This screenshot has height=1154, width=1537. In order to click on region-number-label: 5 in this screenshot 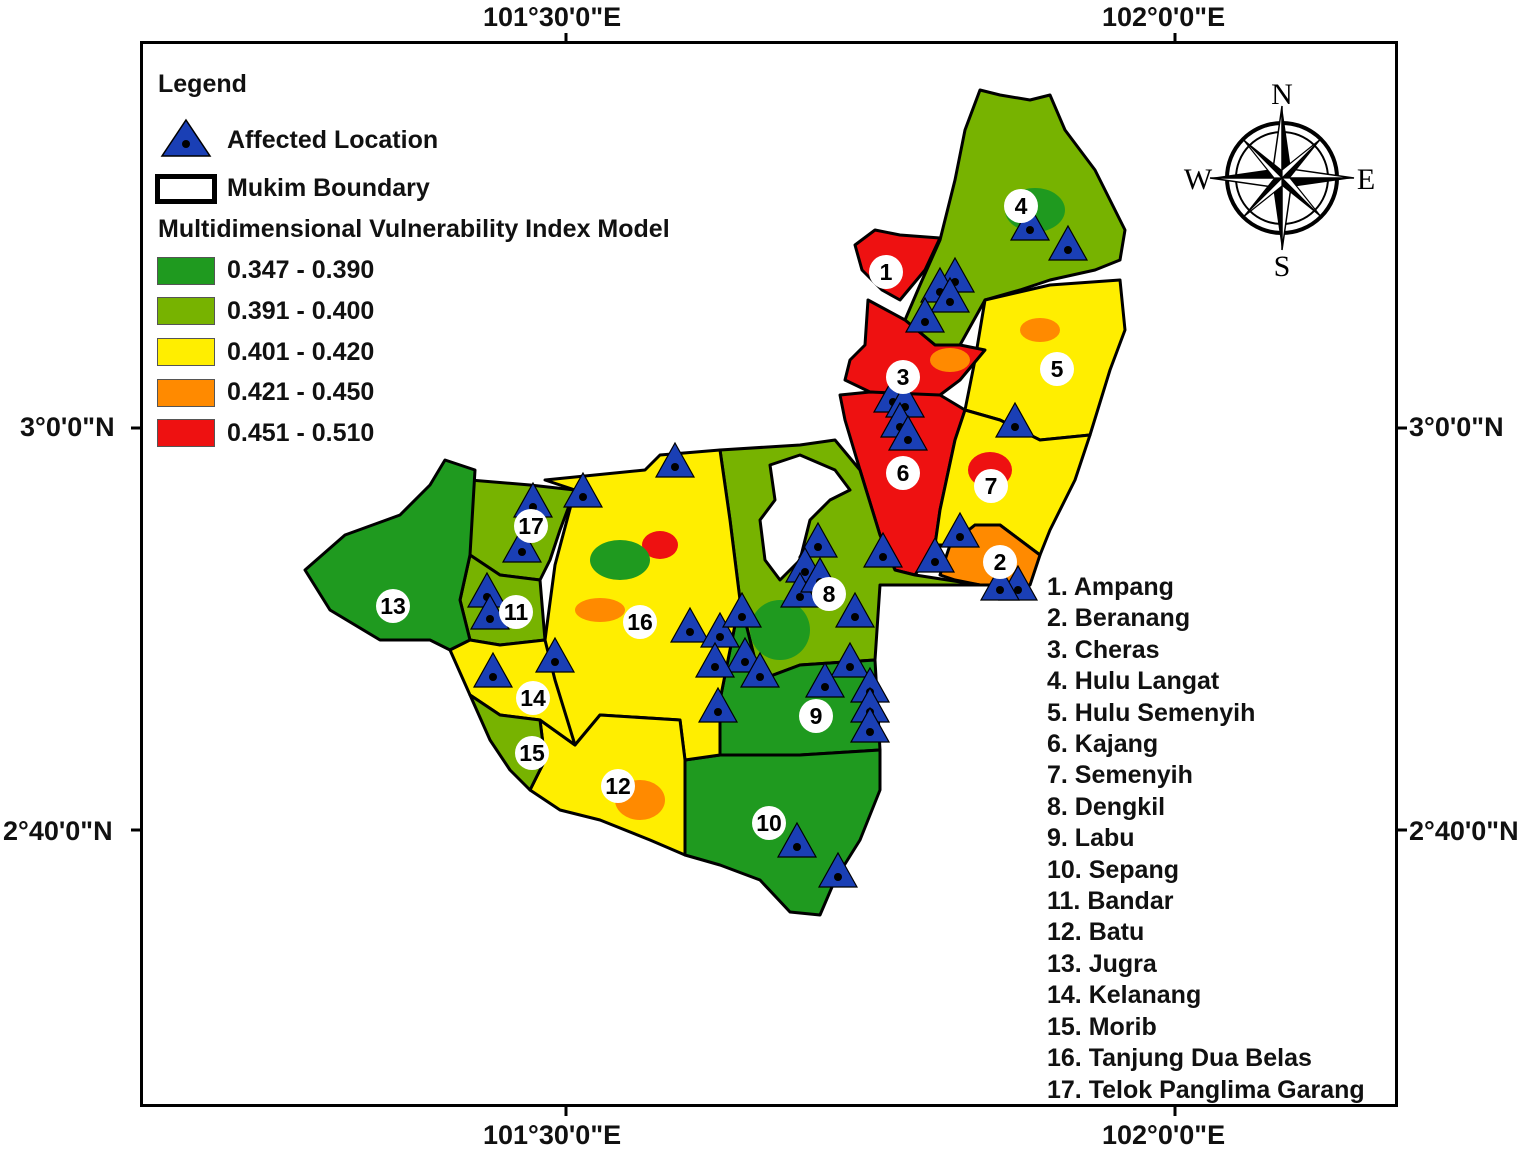, I will do `click(1057, 369)`.